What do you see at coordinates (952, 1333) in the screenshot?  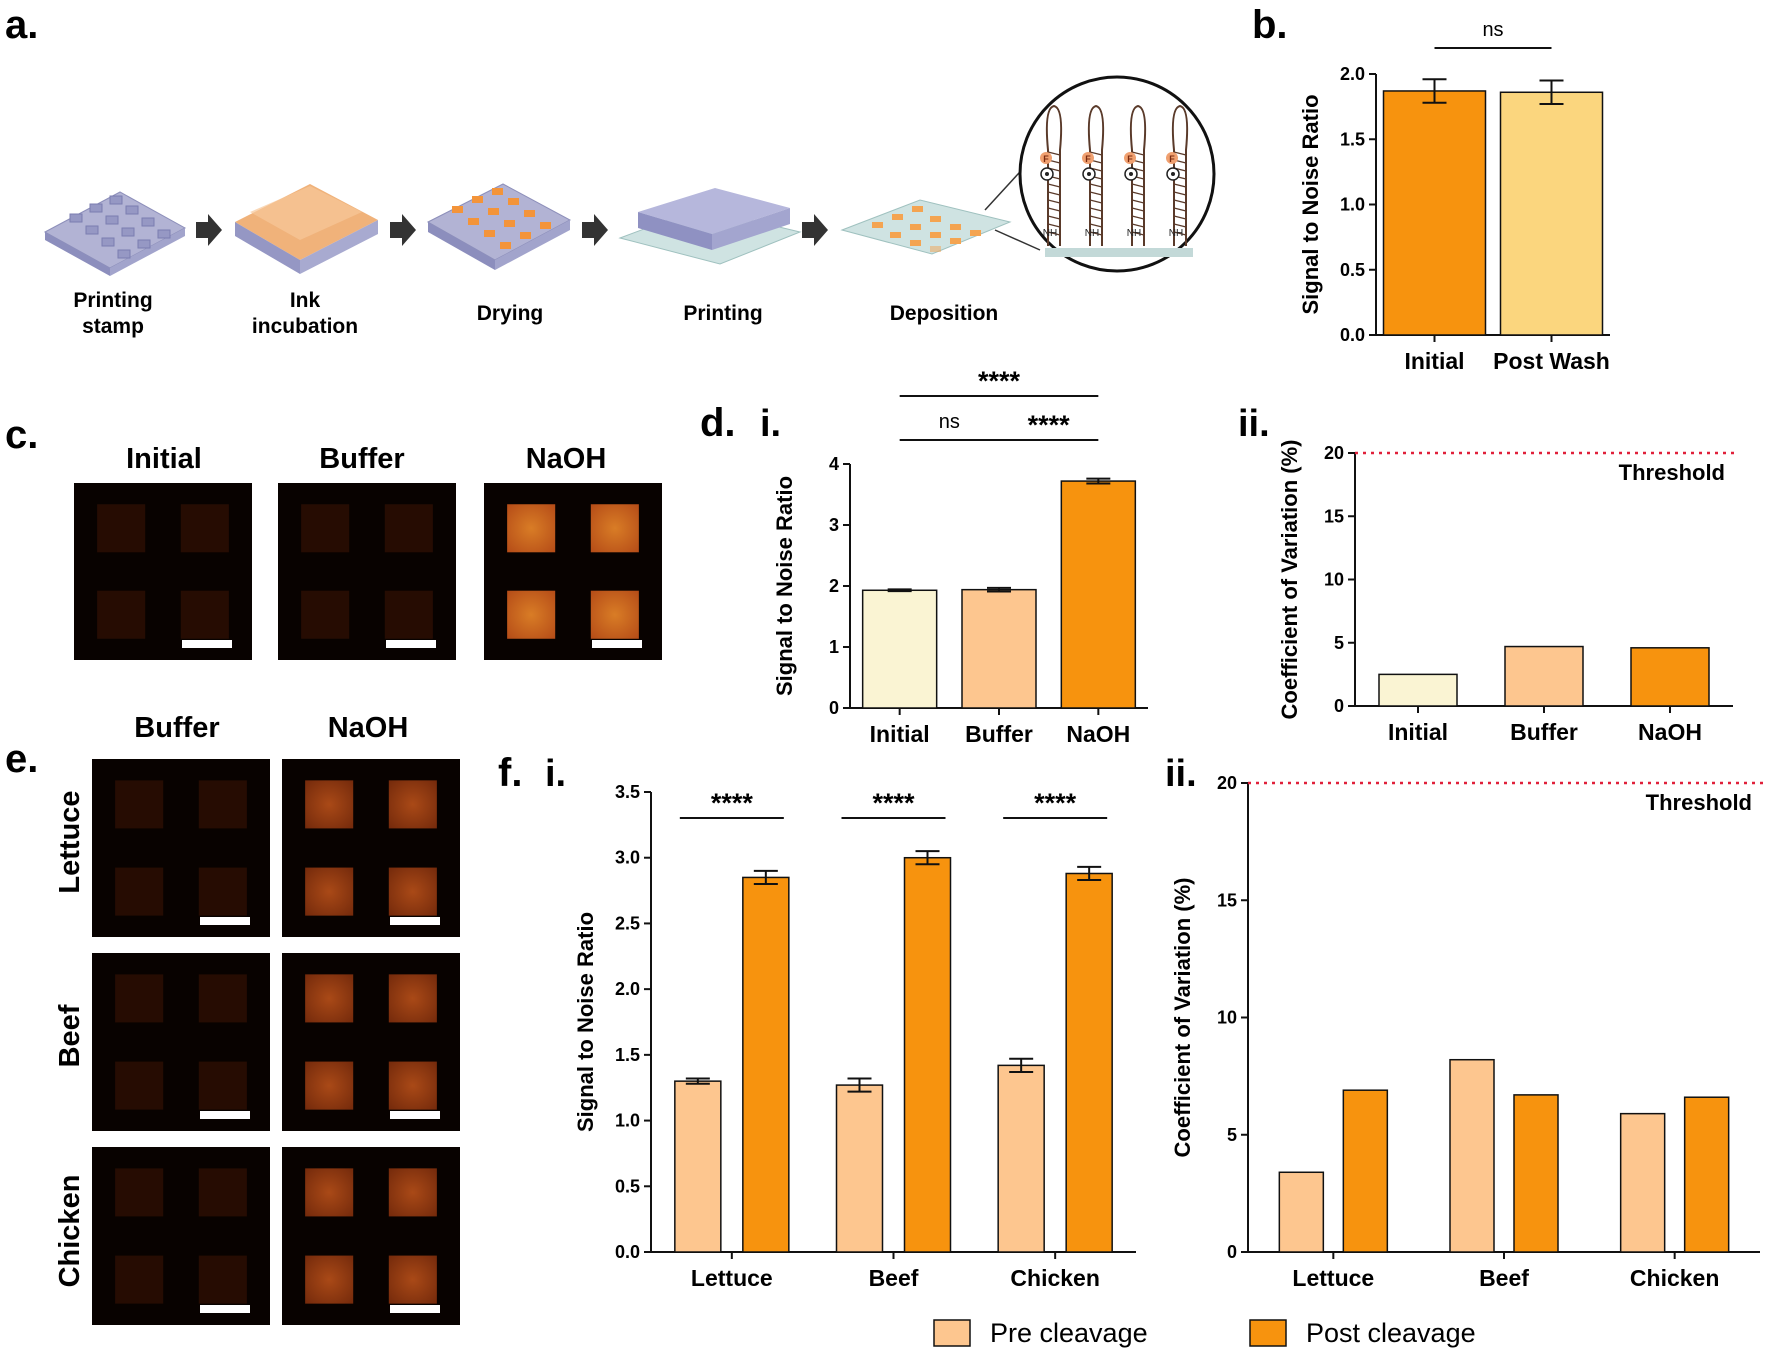 I see `legend-swatch-pre` at bounding box center [952, 1333].